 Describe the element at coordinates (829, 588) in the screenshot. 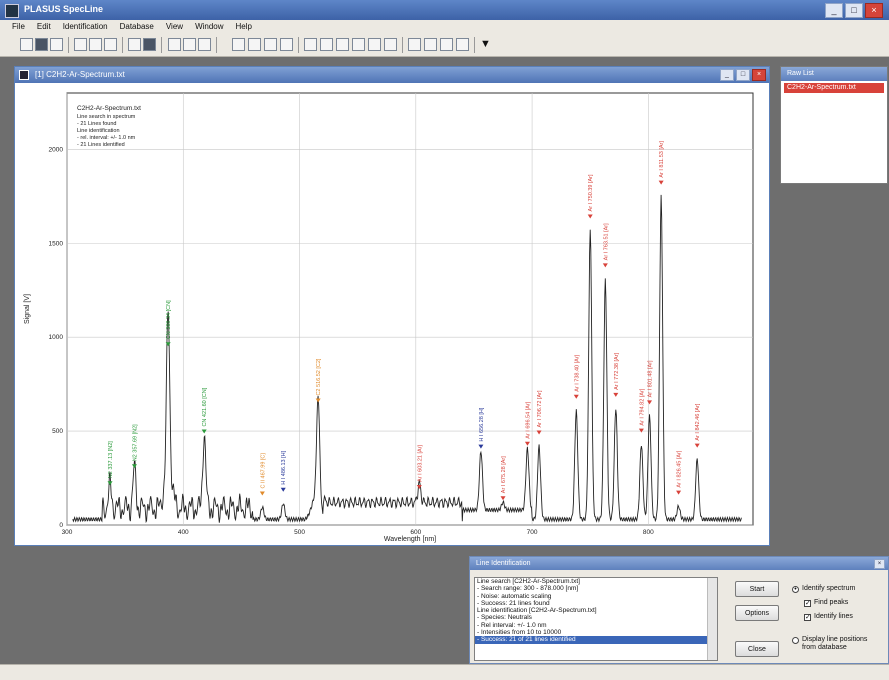

I see `identify-spectrum-label: Identify spectrum` at that location.